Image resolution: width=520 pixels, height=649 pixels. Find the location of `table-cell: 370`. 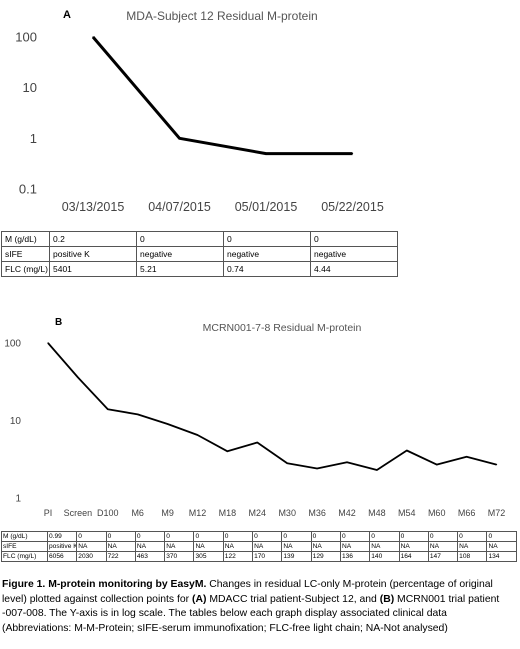

table-cell: 370 is located at coordinates (179, 556).